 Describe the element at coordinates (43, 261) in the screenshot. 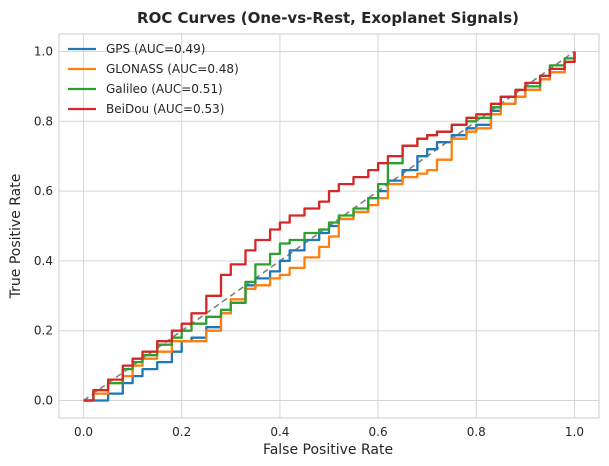

I see `y-tick-label: 0.4` at that location.